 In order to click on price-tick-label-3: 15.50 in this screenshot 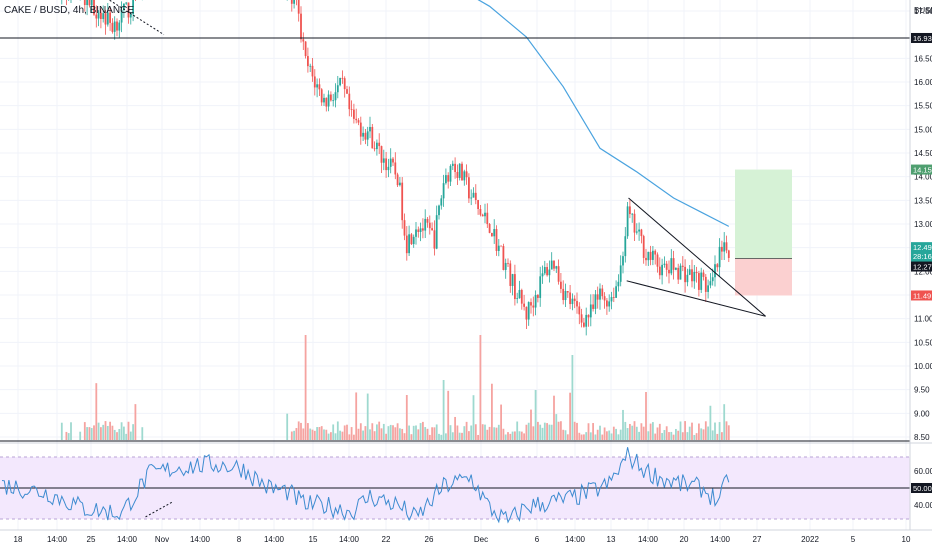, I will do `click(923, 106)`.